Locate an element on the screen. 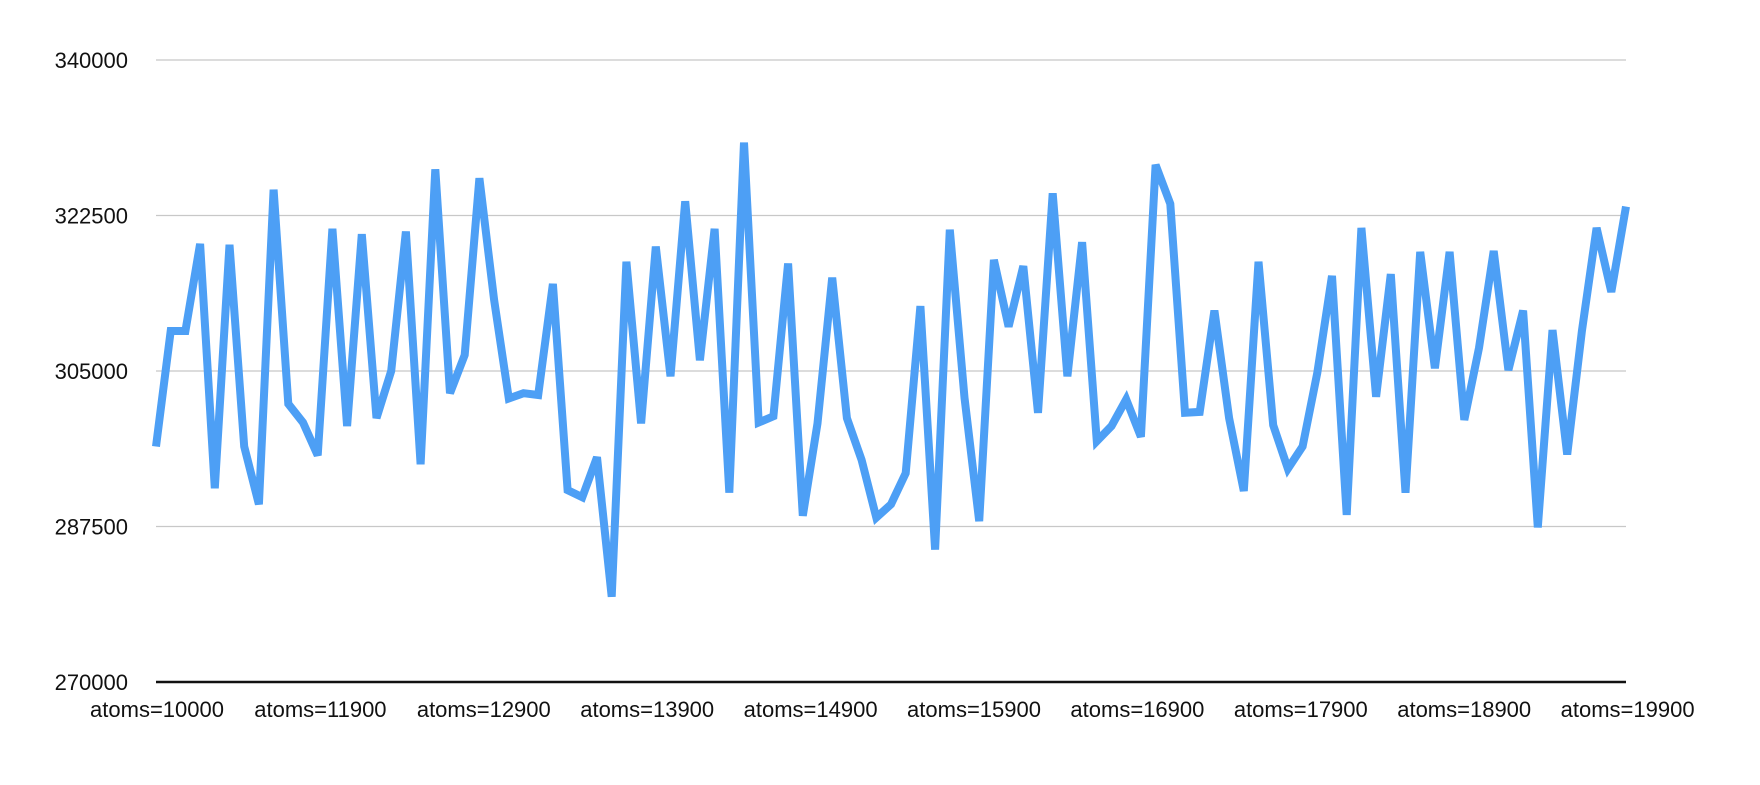  x-tick-label: atoms=10000 is located at coordinates (157, 709).